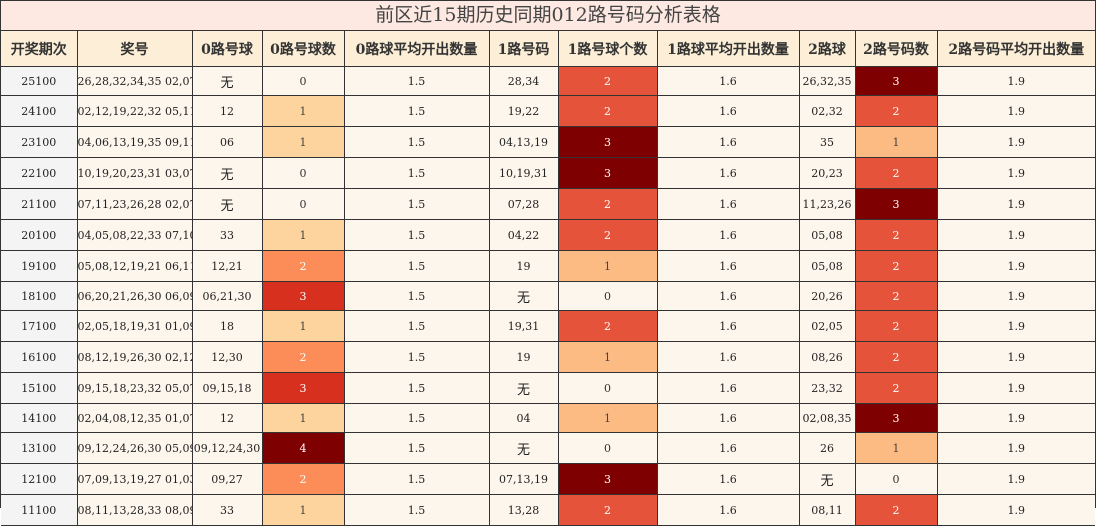 Image resolution: width=1096 pixels, height=526 pixels. I want to click on issue-cell: 13100, so click(39, 448).